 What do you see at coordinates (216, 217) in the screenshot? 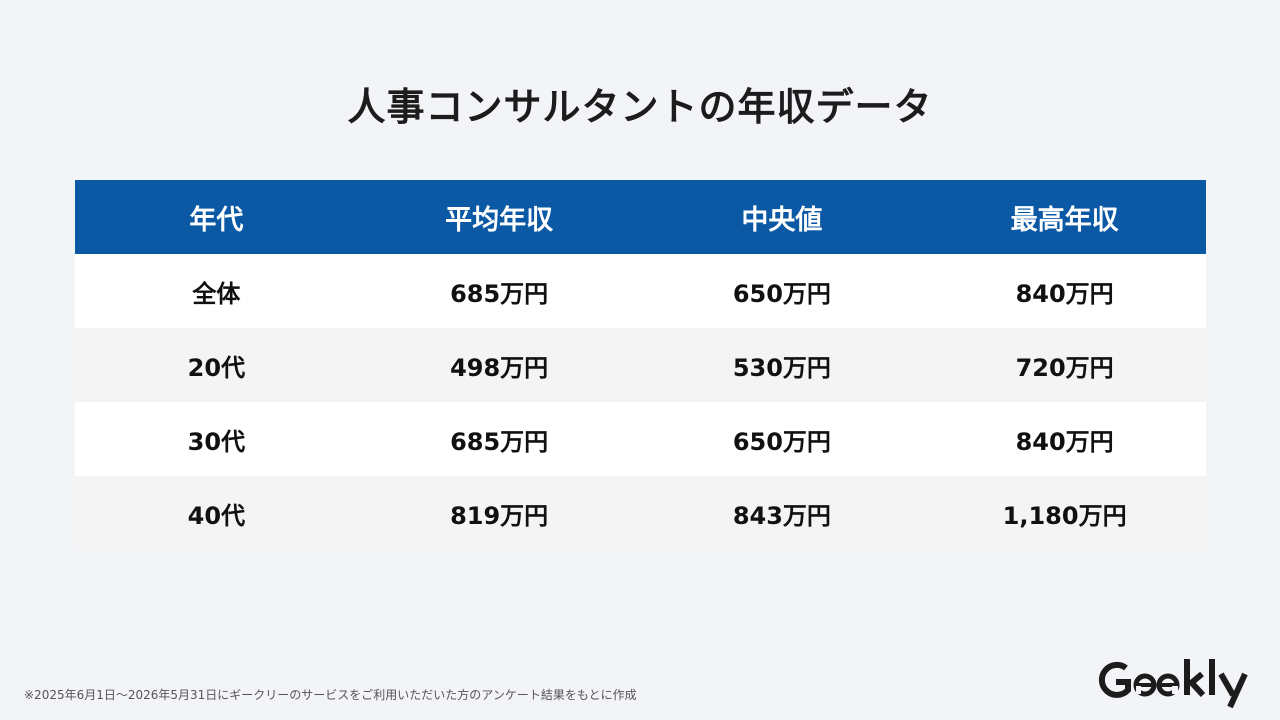
I see `column-header: 年代` at bounding box center [216, 217].